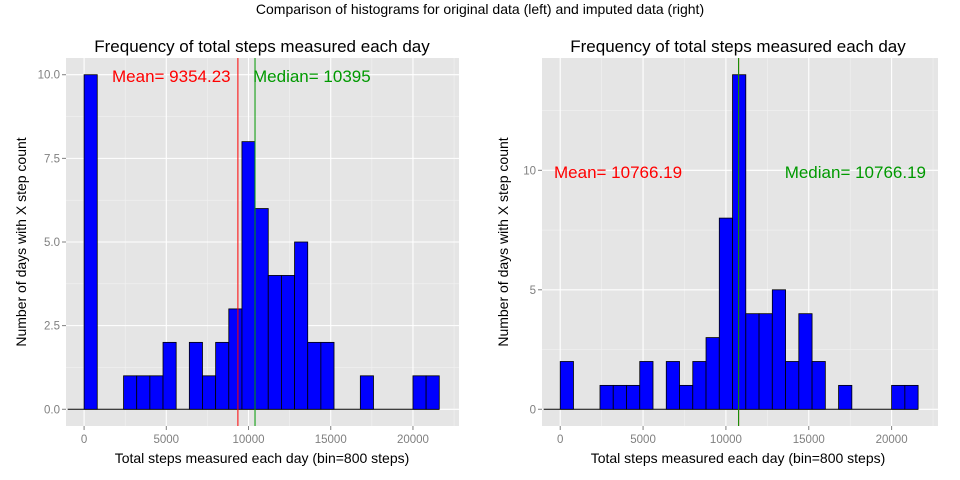 The image size is (960, 480). What do you see at coordinates (52, 327) in the screenshot?
I see `y-tick-label: 2.5` at bounding box center [52, 327].